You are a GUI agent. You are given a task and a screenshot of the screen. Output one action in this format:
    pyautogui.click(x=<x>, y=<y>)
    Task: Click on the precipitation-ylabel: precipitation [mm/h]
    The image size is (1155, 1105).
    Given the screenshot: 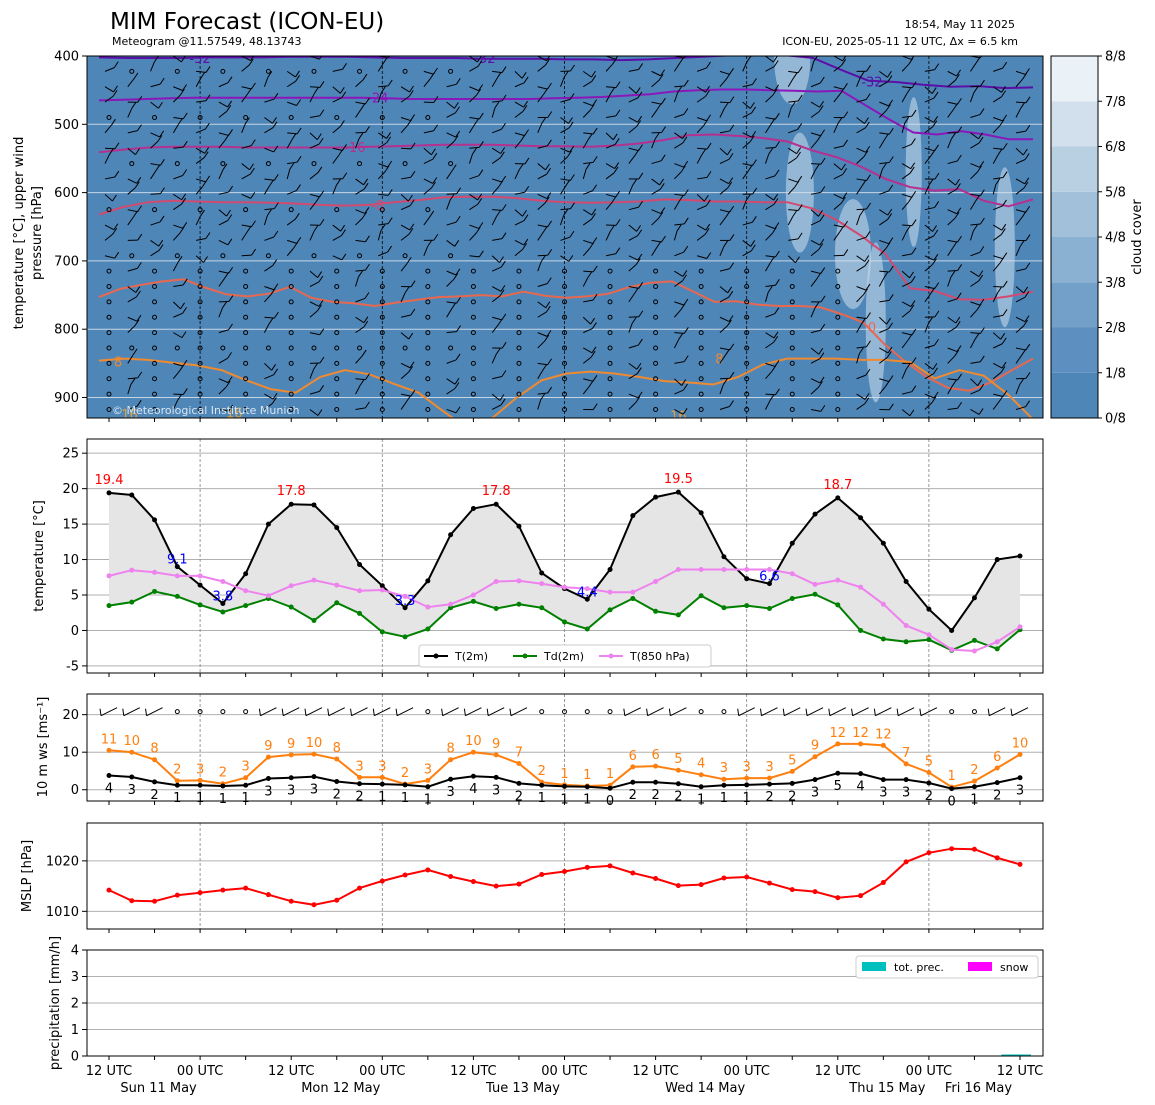 What is the action you would take?
    pyautogui.click(x=55, y=1003)
    